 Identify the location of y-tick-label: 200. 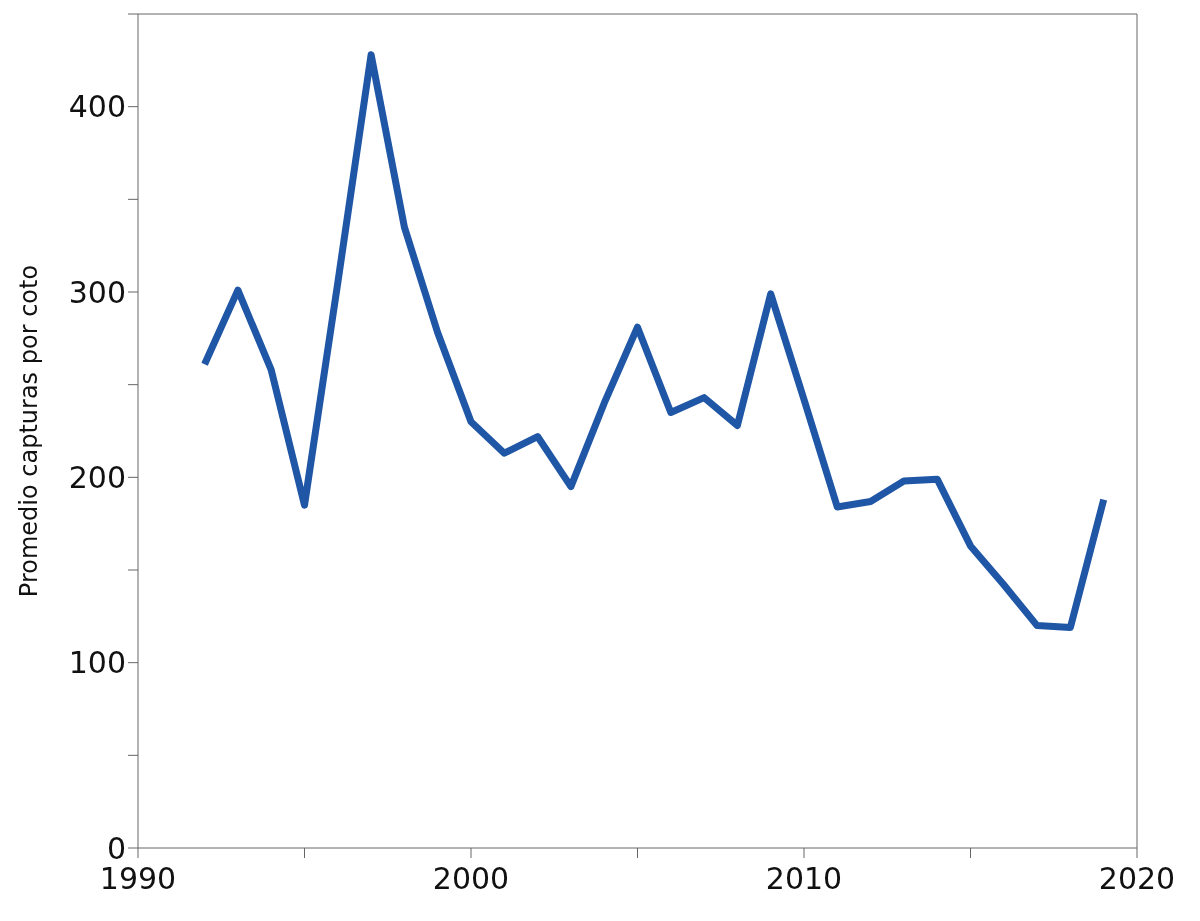
(97, 477).